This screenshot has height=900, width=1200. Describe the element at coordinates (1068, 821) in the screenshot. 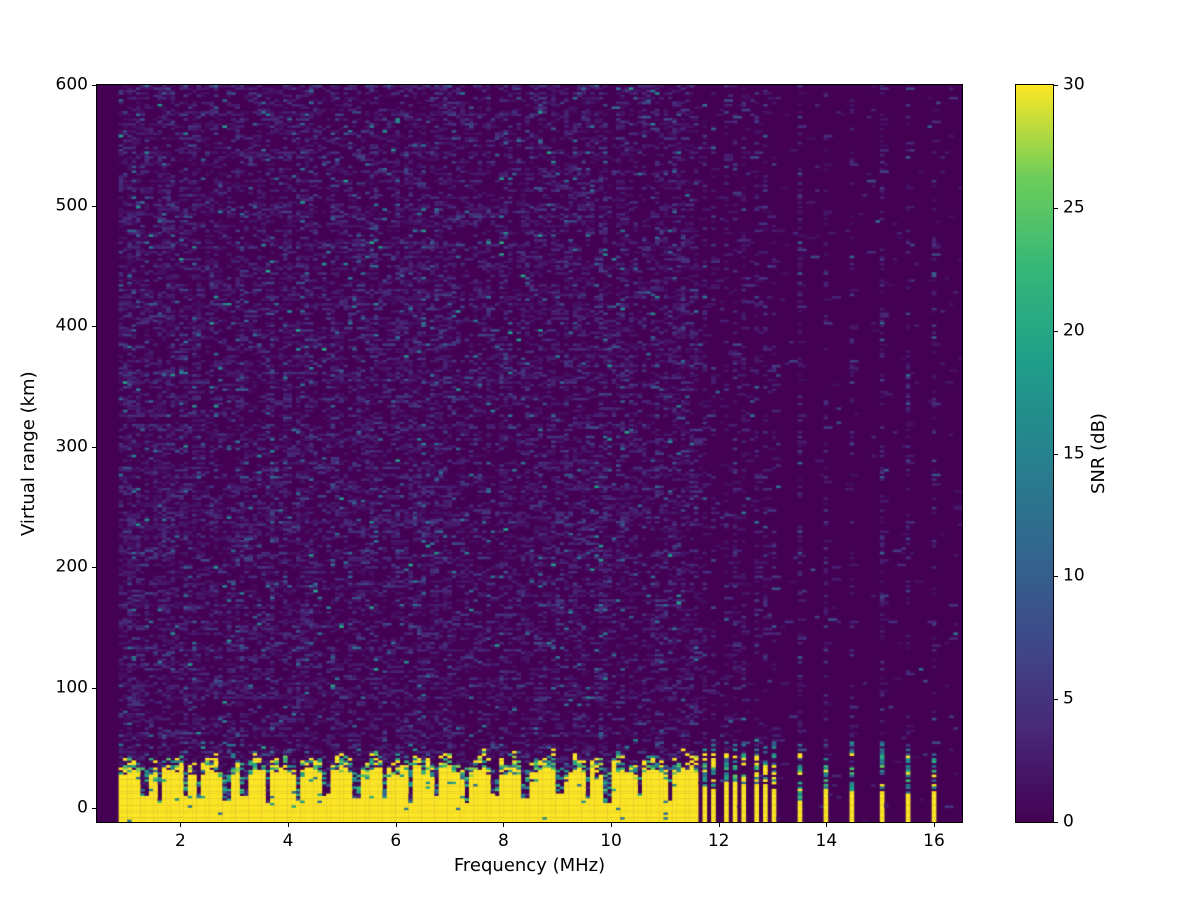

I see `colorbar-tick-label: 0` at that location.